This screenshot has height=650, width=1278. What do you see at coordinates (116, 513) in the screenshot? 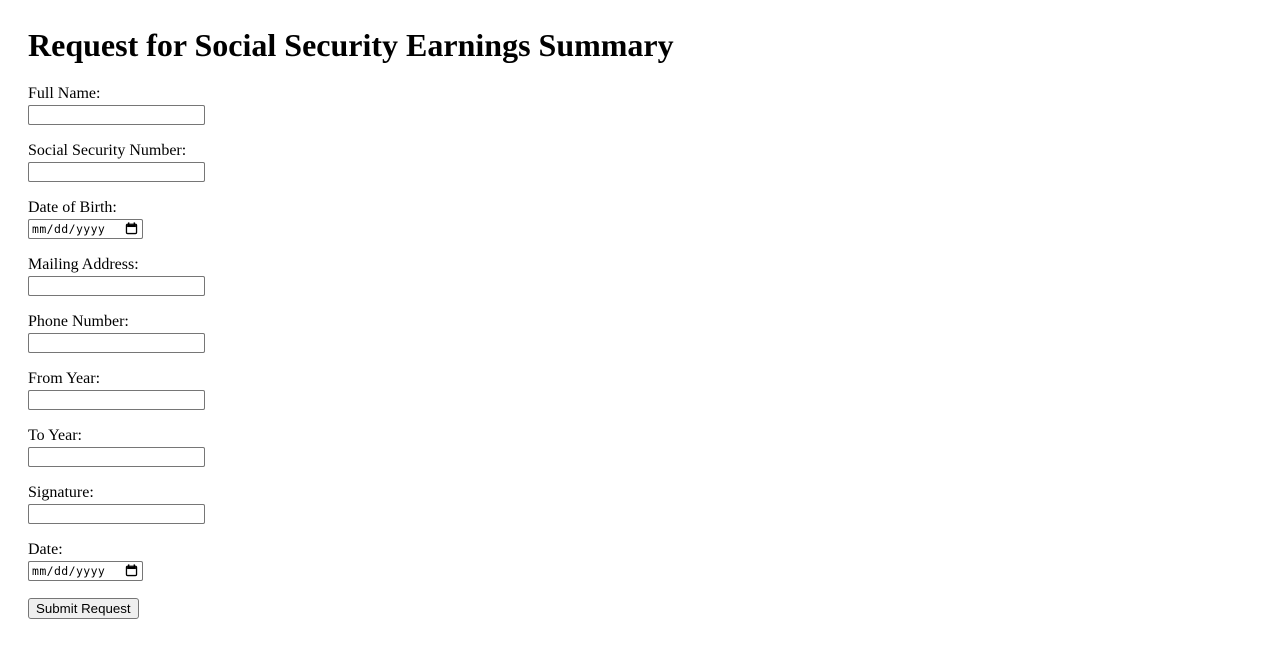
I see `signature-input` at bounding box center [116, 513].